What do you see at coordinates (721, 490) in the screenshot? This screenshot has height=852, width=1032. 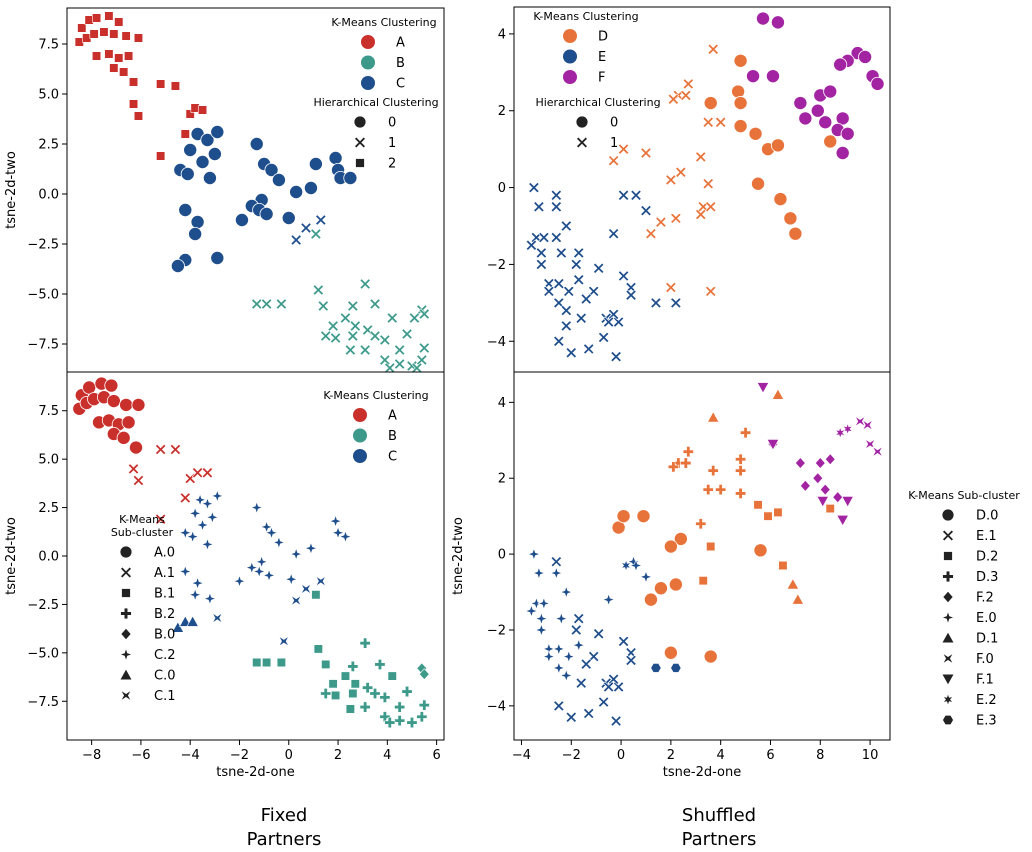 I see `data-point-D-D.3` at bounding box center [721, 490].